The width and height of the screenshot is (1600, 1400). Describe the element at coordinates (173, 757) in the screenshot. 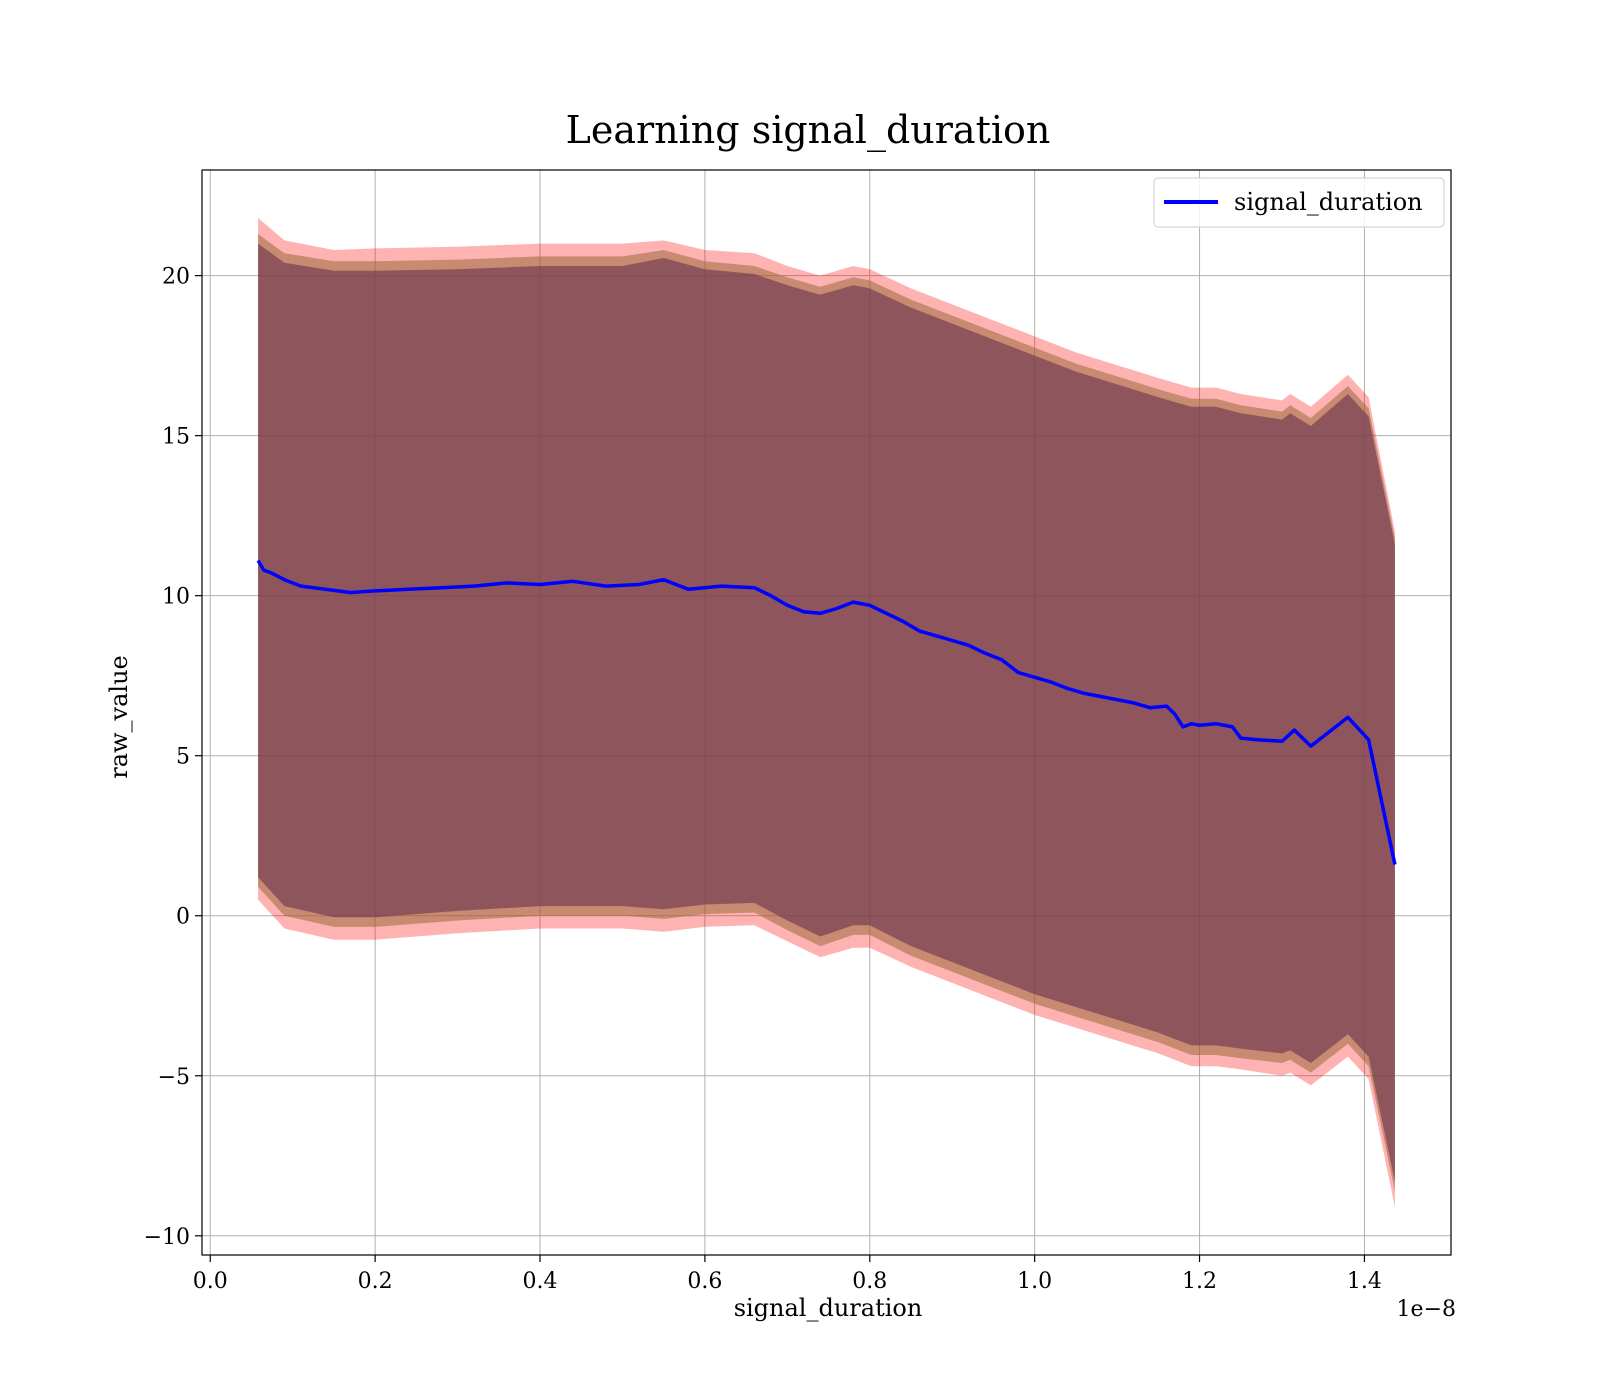

I see `y-axis-ticks: −10 −5 0 5 10 15 20` at that location.